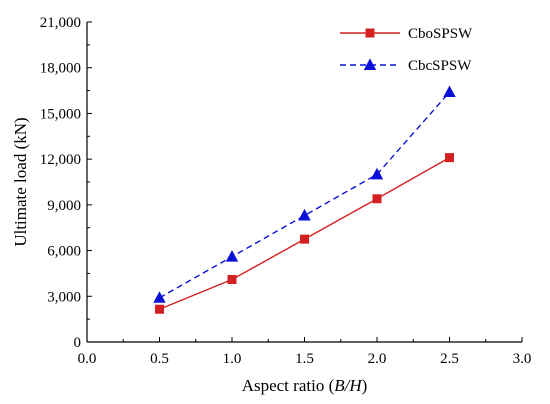 Image resolution: width=550 pixels, height=404 pixels. I want to click on legend: CboSPSW CbcSPSW, so click(406, 50).